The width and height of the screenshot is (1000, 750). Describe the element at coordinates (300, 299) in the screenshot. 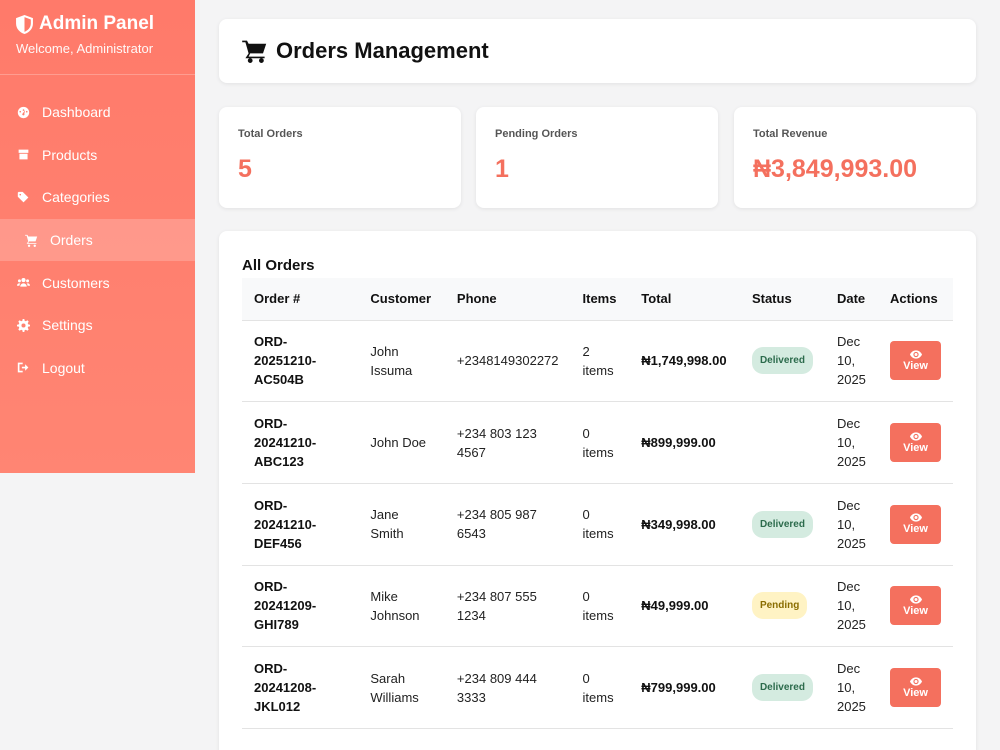

I see `column-header: Order #` at that location.